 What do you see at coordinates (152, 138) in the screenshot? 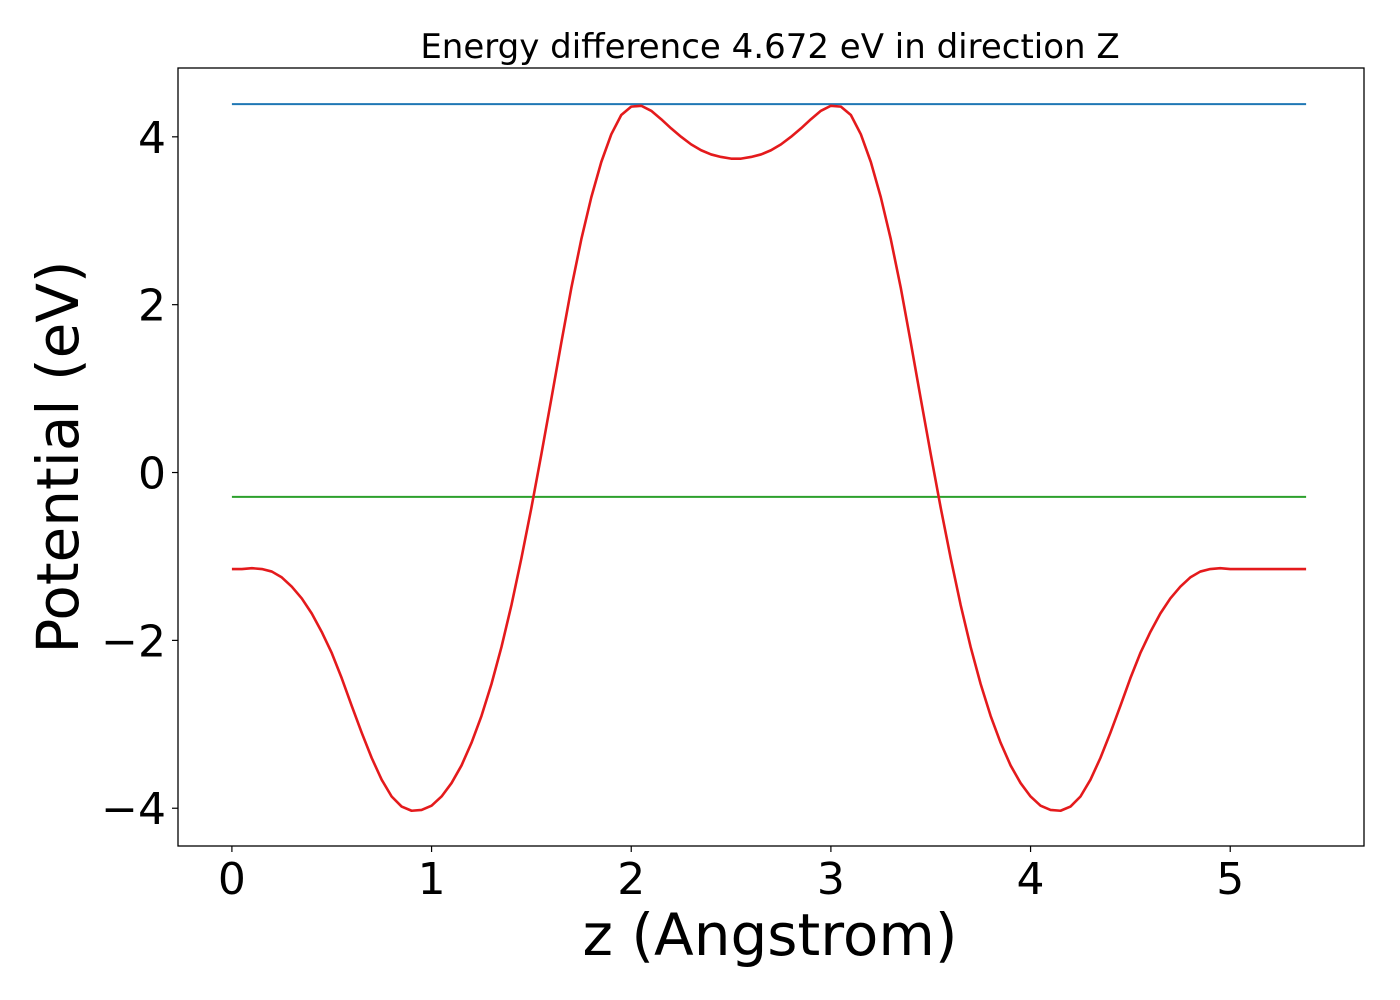
I see `y-tick-label: 4` at bounding box center [152, 138].